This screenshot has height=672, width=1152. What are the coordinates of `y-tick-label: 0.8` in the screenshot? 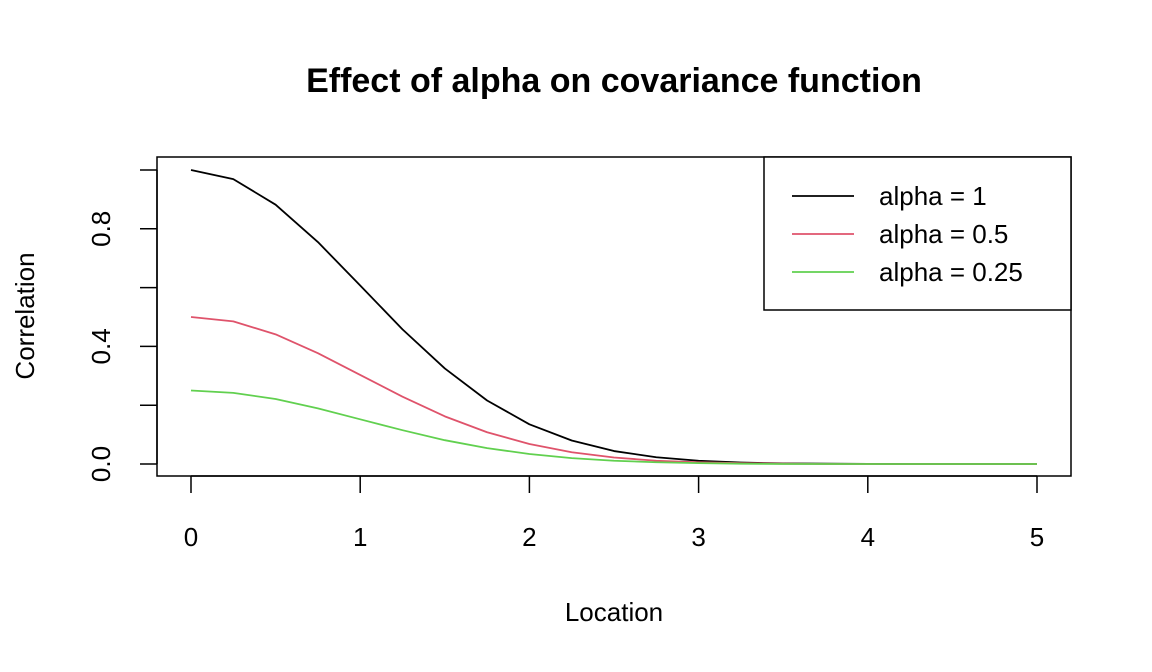 It's located at (101, 229).